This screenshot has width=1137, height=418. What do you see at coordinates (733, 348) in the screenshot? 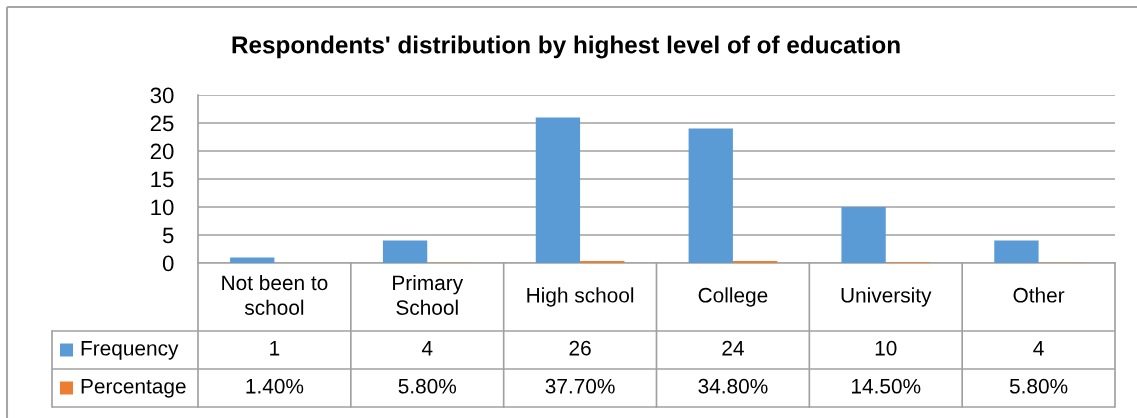
I see `data-label: 24` at bounding box center [733, 348].